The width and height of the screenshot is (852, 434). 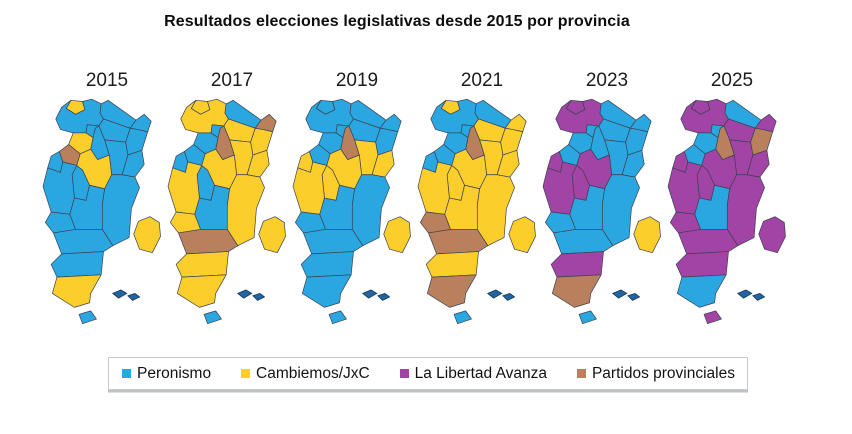 I want to click on year-label-2015: 2015, so click(x=107, y=80).